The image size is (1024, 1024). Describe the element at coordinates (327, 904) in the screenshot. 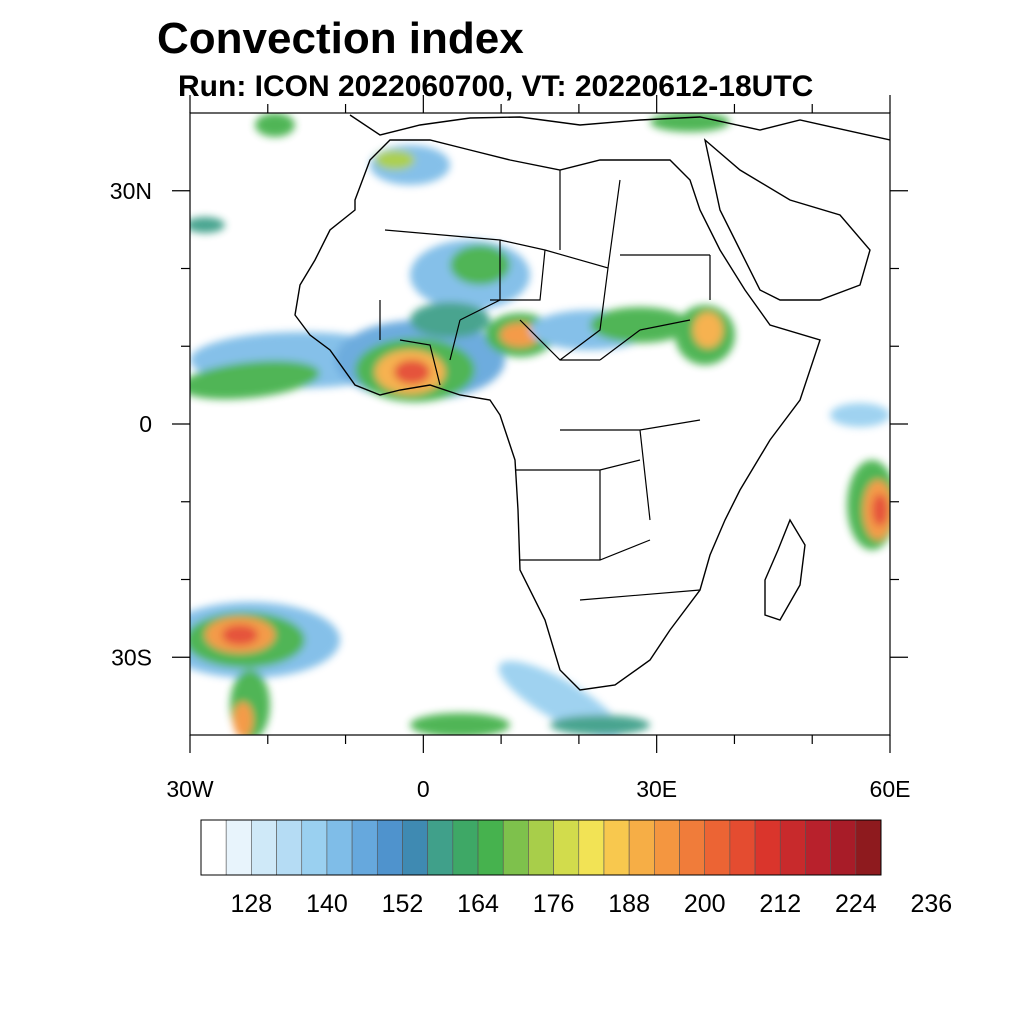

I see `colorbar-label: 140` at that location.